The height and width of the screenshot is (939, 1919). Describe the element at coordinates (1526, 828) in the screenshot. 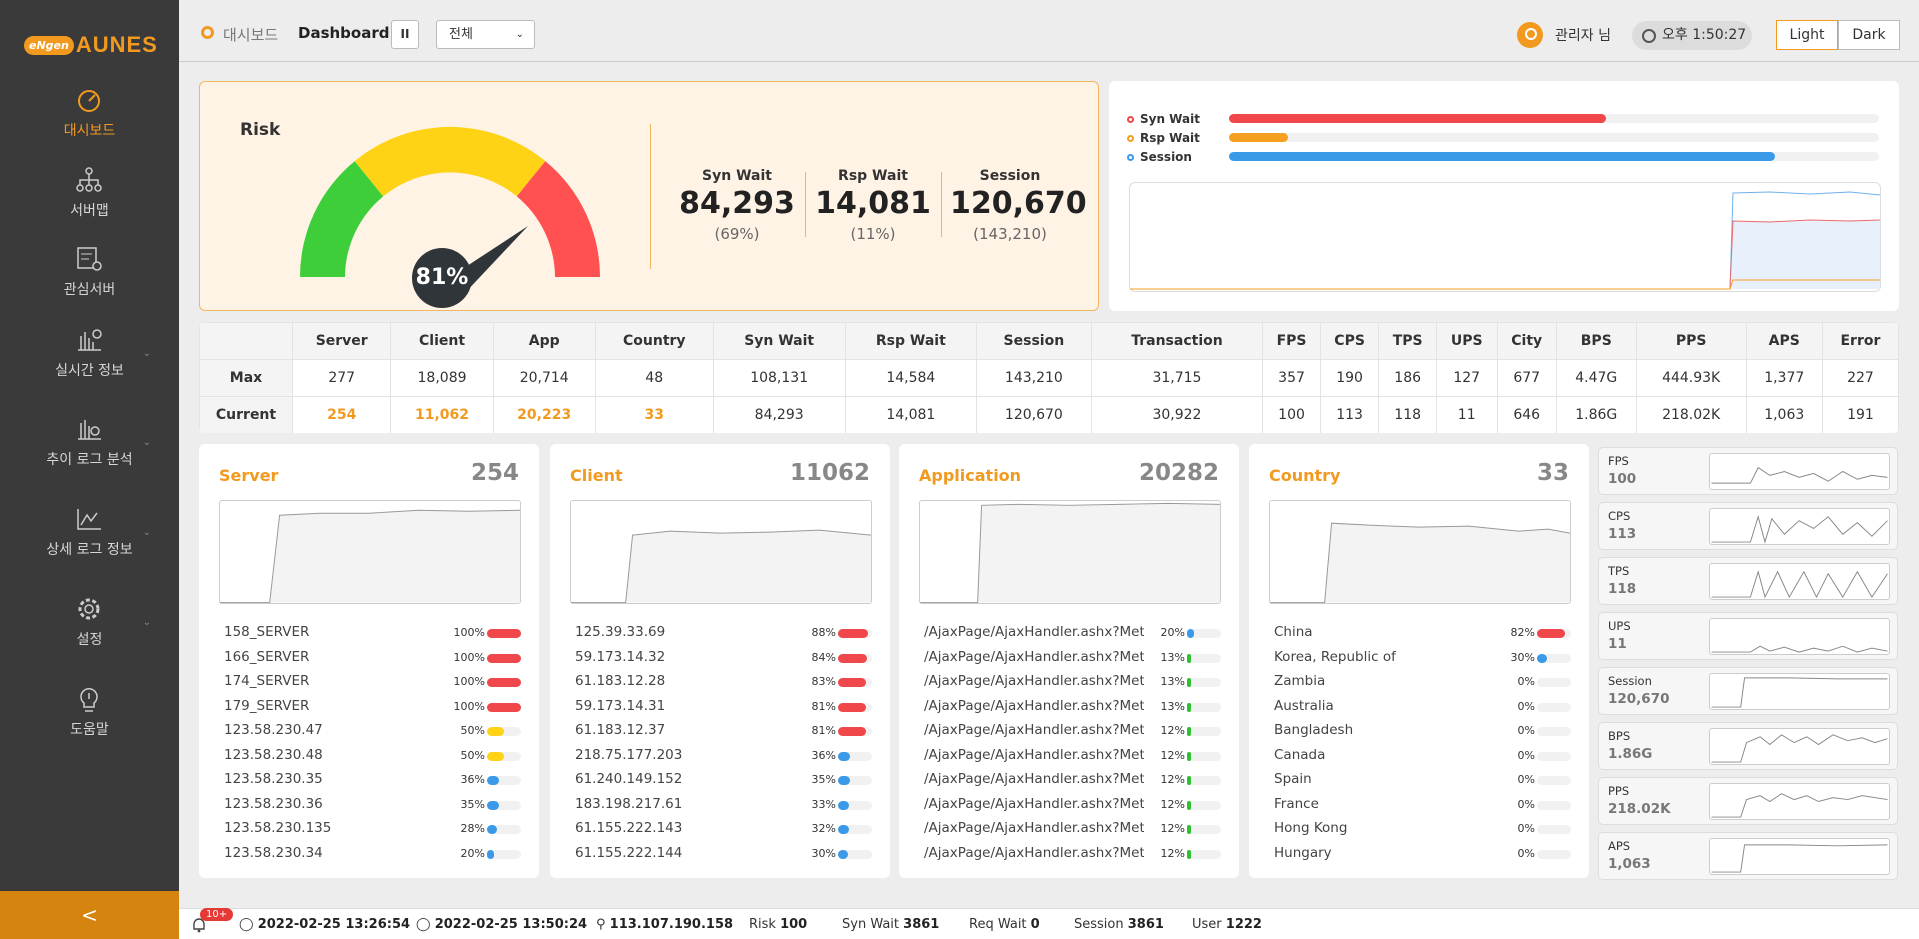

I see `list-item-percent: 0%` at that location.